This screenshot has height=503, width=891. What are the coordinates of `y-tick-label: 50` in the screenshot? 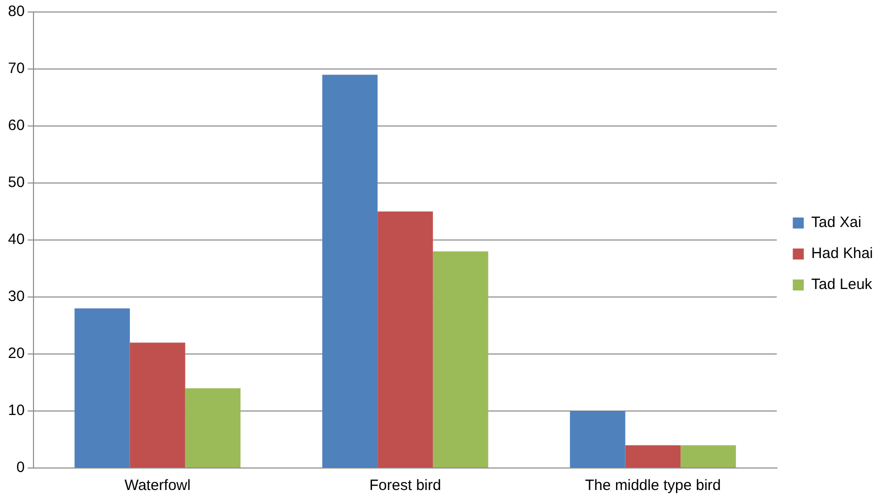 It's located at (16, 183).